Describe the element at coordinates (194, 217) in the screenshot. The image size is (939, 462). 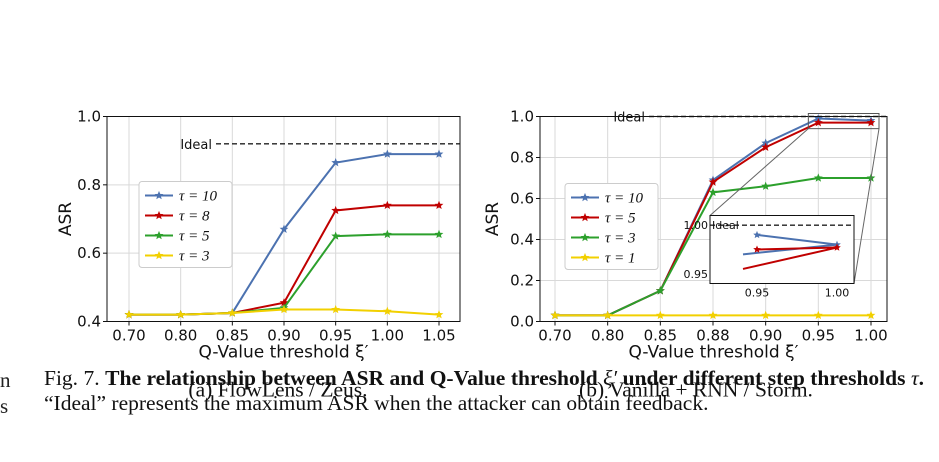
I see `legend-label: τ = 8` at that location.